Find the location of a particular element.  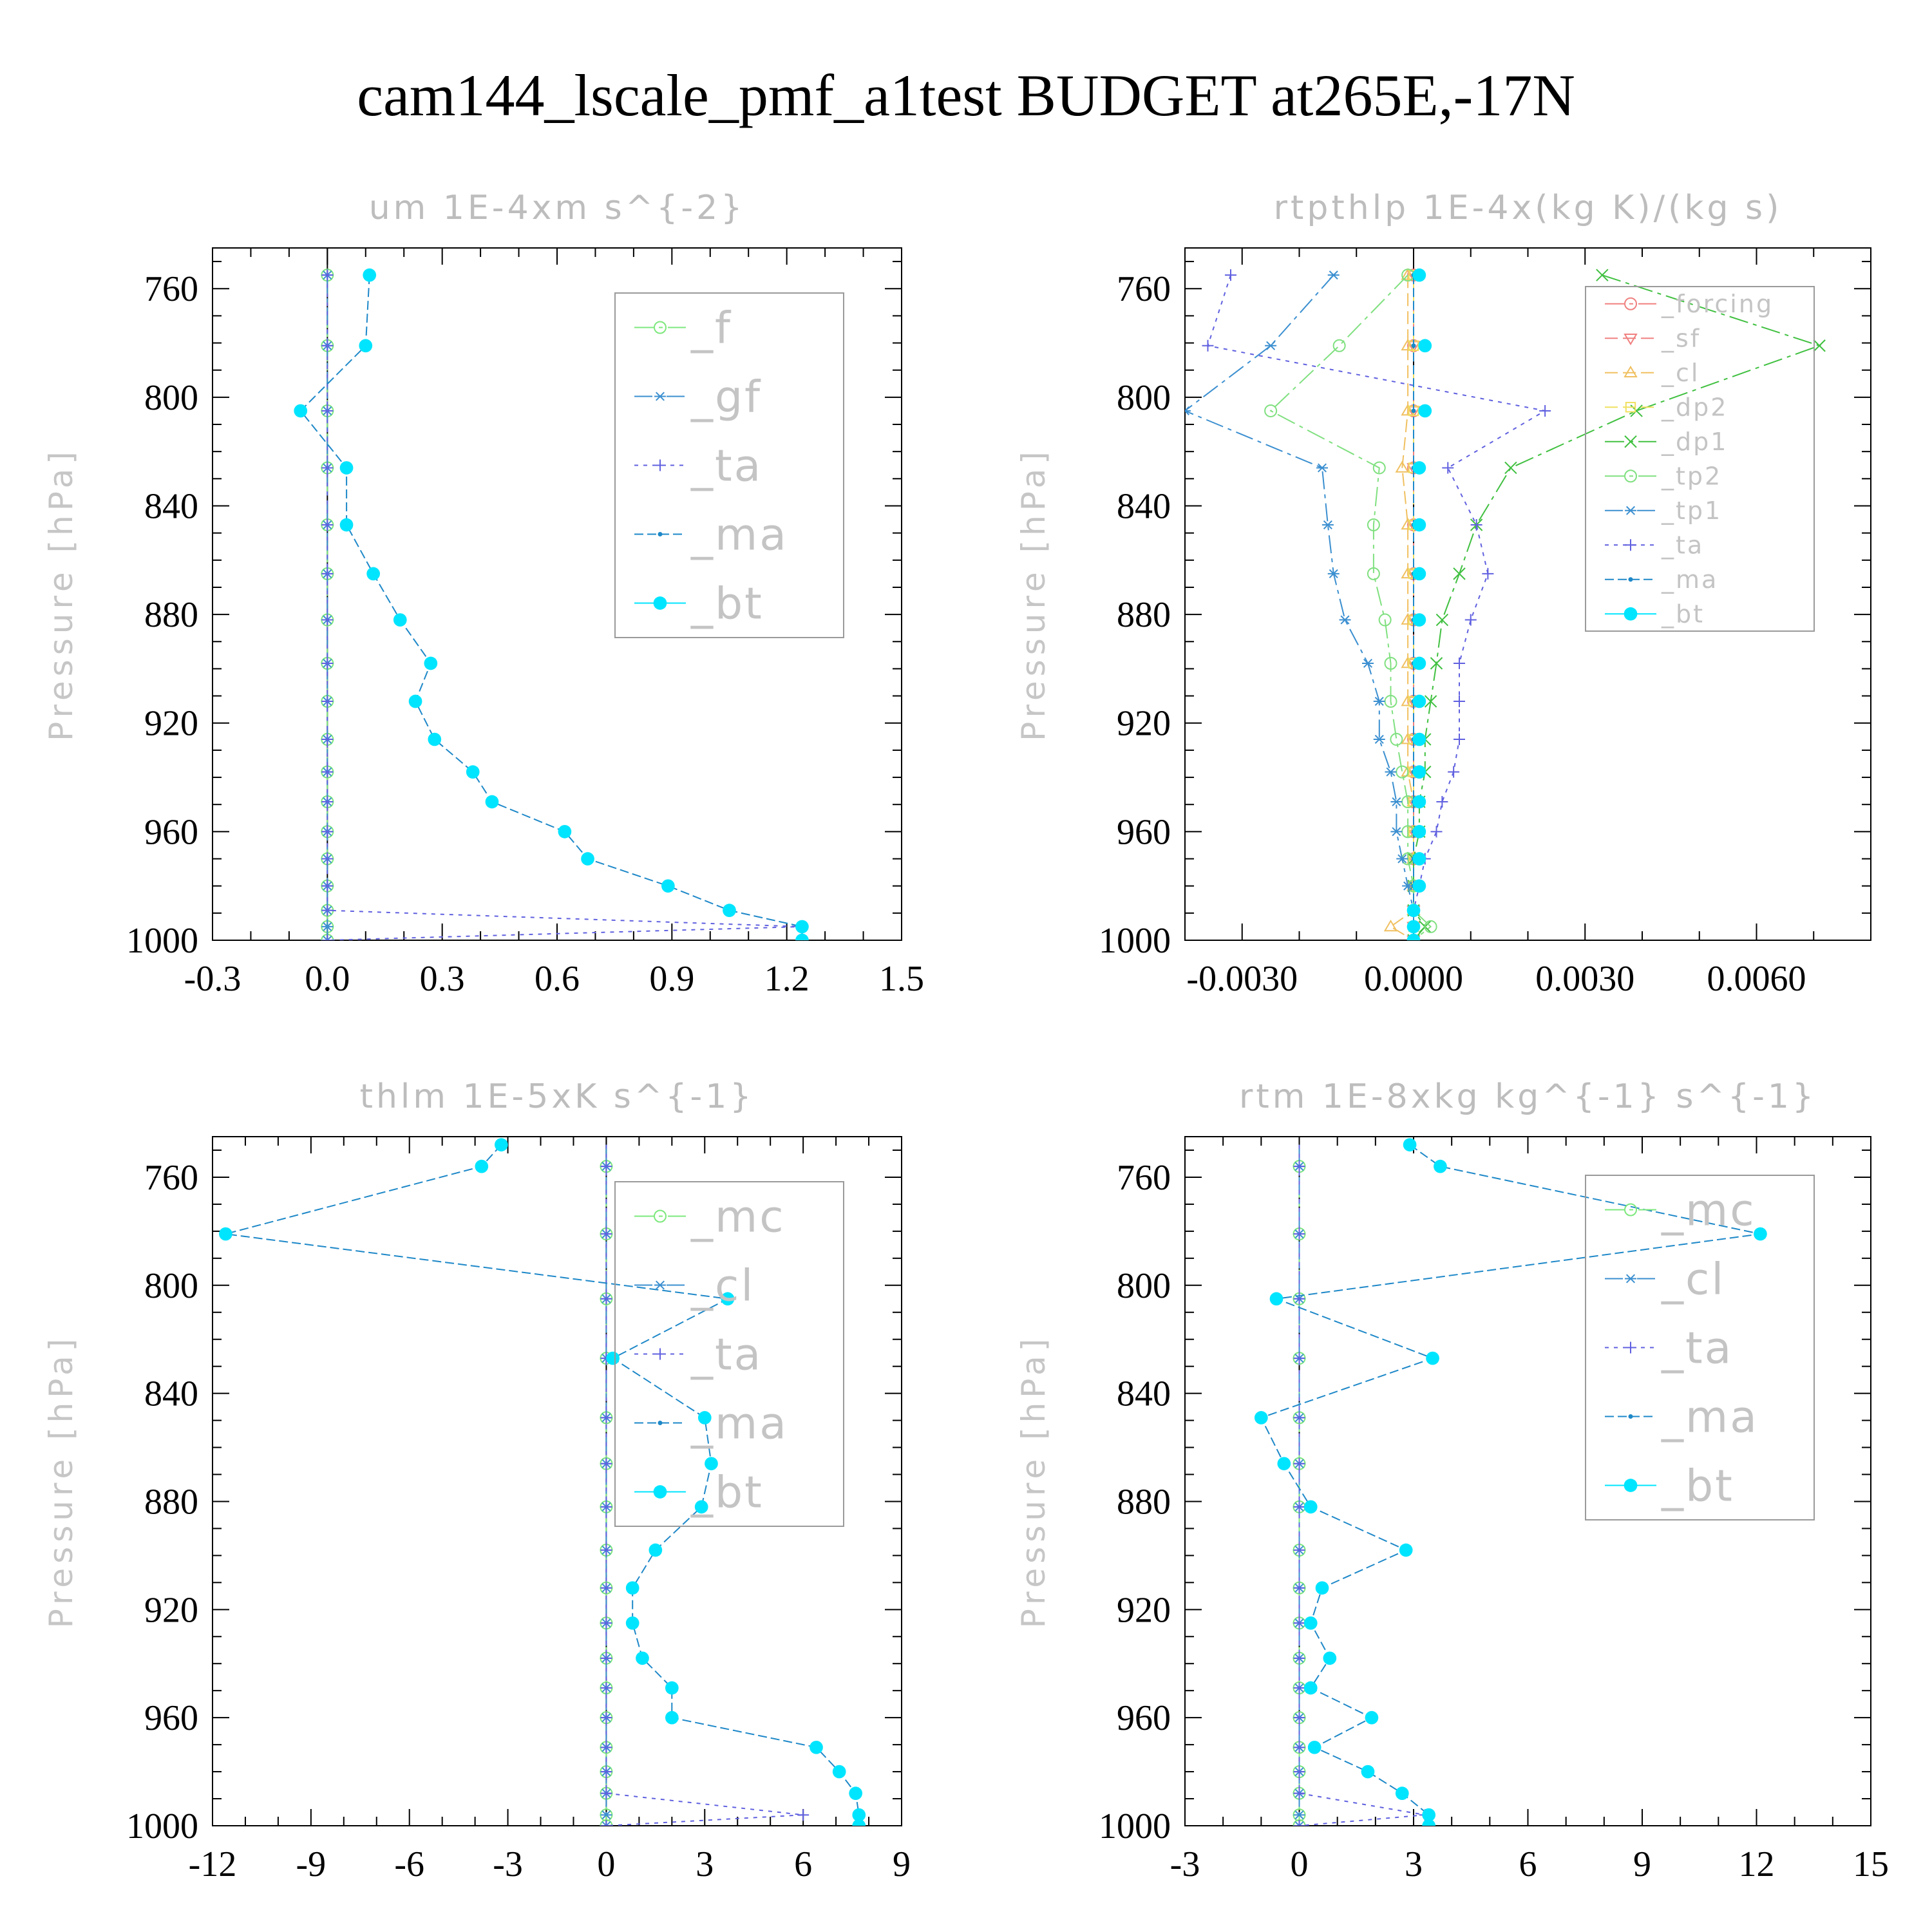

legend: _mc _cl _ta _ma _bt is located at coordinates (1700, 1347).